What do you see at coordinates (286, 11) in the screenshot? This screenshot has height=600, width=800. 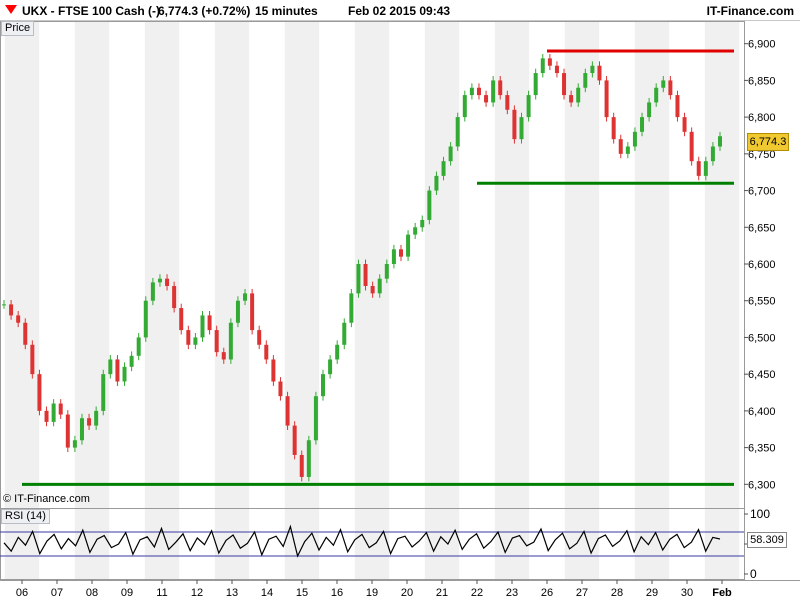 I see `interval-text: 15 minutes` at bounding box center [286, 11].